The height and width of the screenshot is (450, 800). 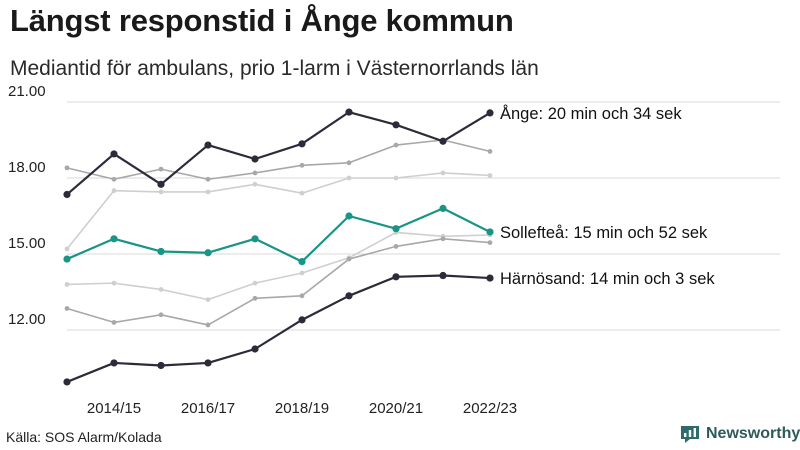 I want to click on x-tick-label: 2016/17, so click(x=208, y=408).